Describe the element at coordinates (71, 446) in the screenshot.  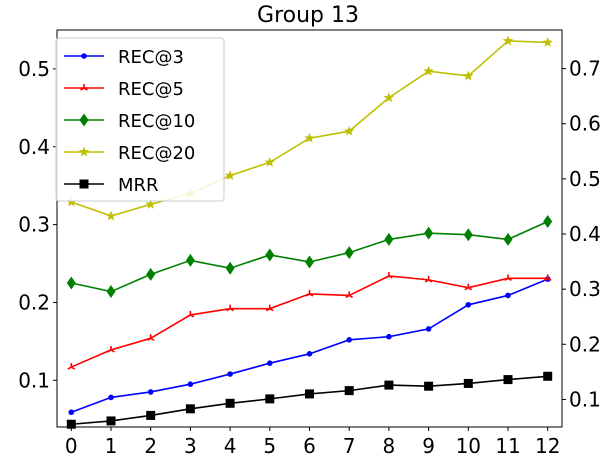
I see `x-tick-label: 0` at that location.